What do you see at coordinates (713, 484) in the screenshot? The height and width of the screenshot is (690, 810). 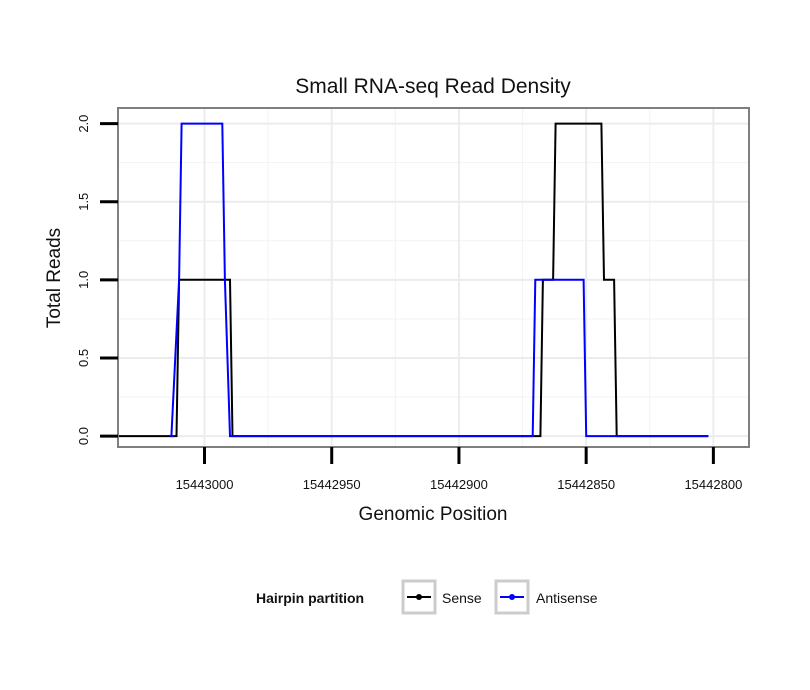 I see `x-tick-label: 15442800` at bounding box center [713, 484].